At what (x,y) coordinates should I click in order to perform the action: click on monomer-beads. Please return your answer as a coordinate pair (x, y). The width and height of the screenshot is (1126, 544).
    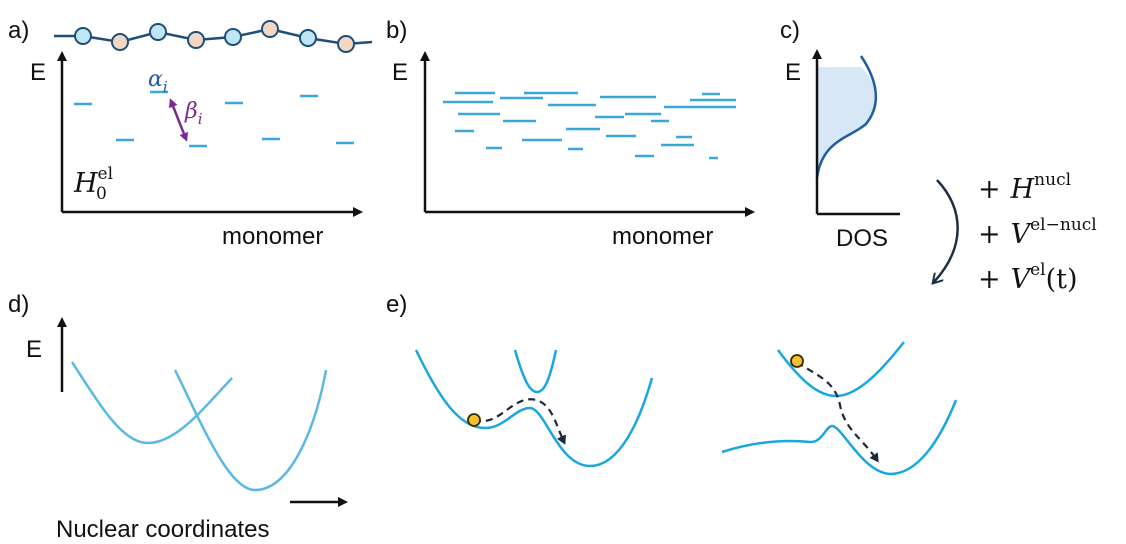
    Looking at the image, I should click on (214, 36).